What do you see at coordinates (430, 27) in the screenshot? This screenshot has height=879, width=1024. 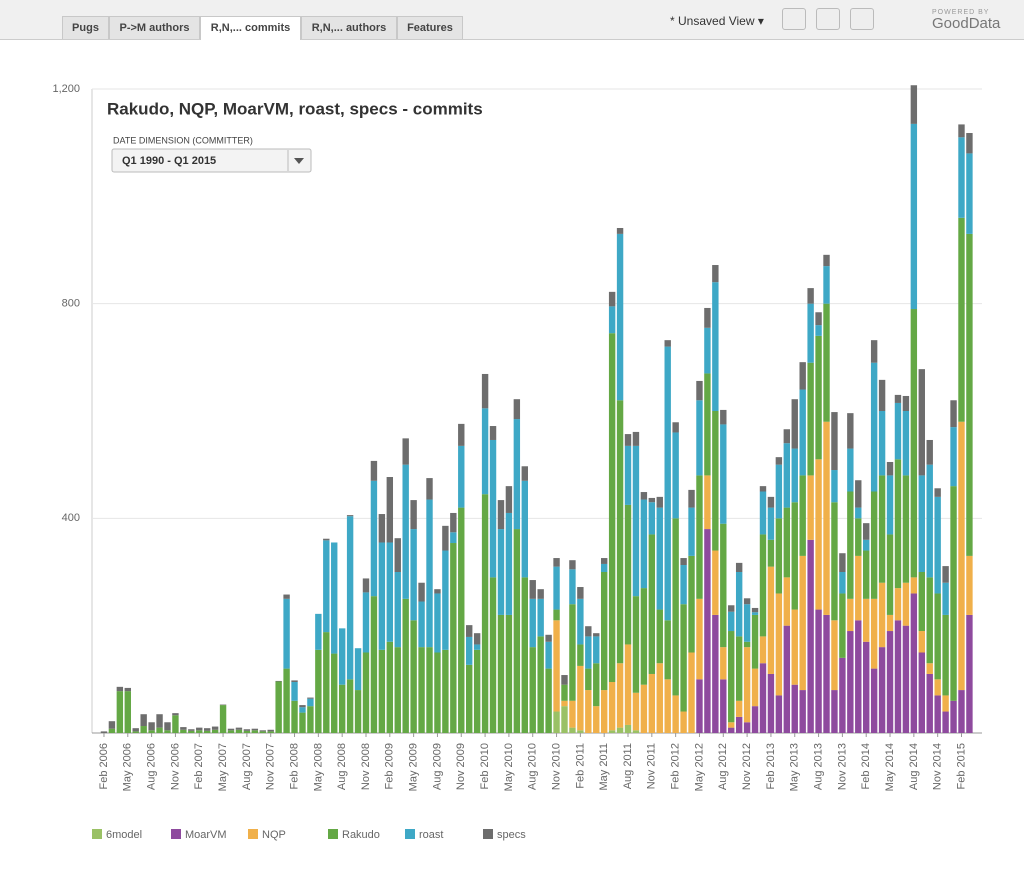 I see `tab: Features` at bounding box center [430, 27].